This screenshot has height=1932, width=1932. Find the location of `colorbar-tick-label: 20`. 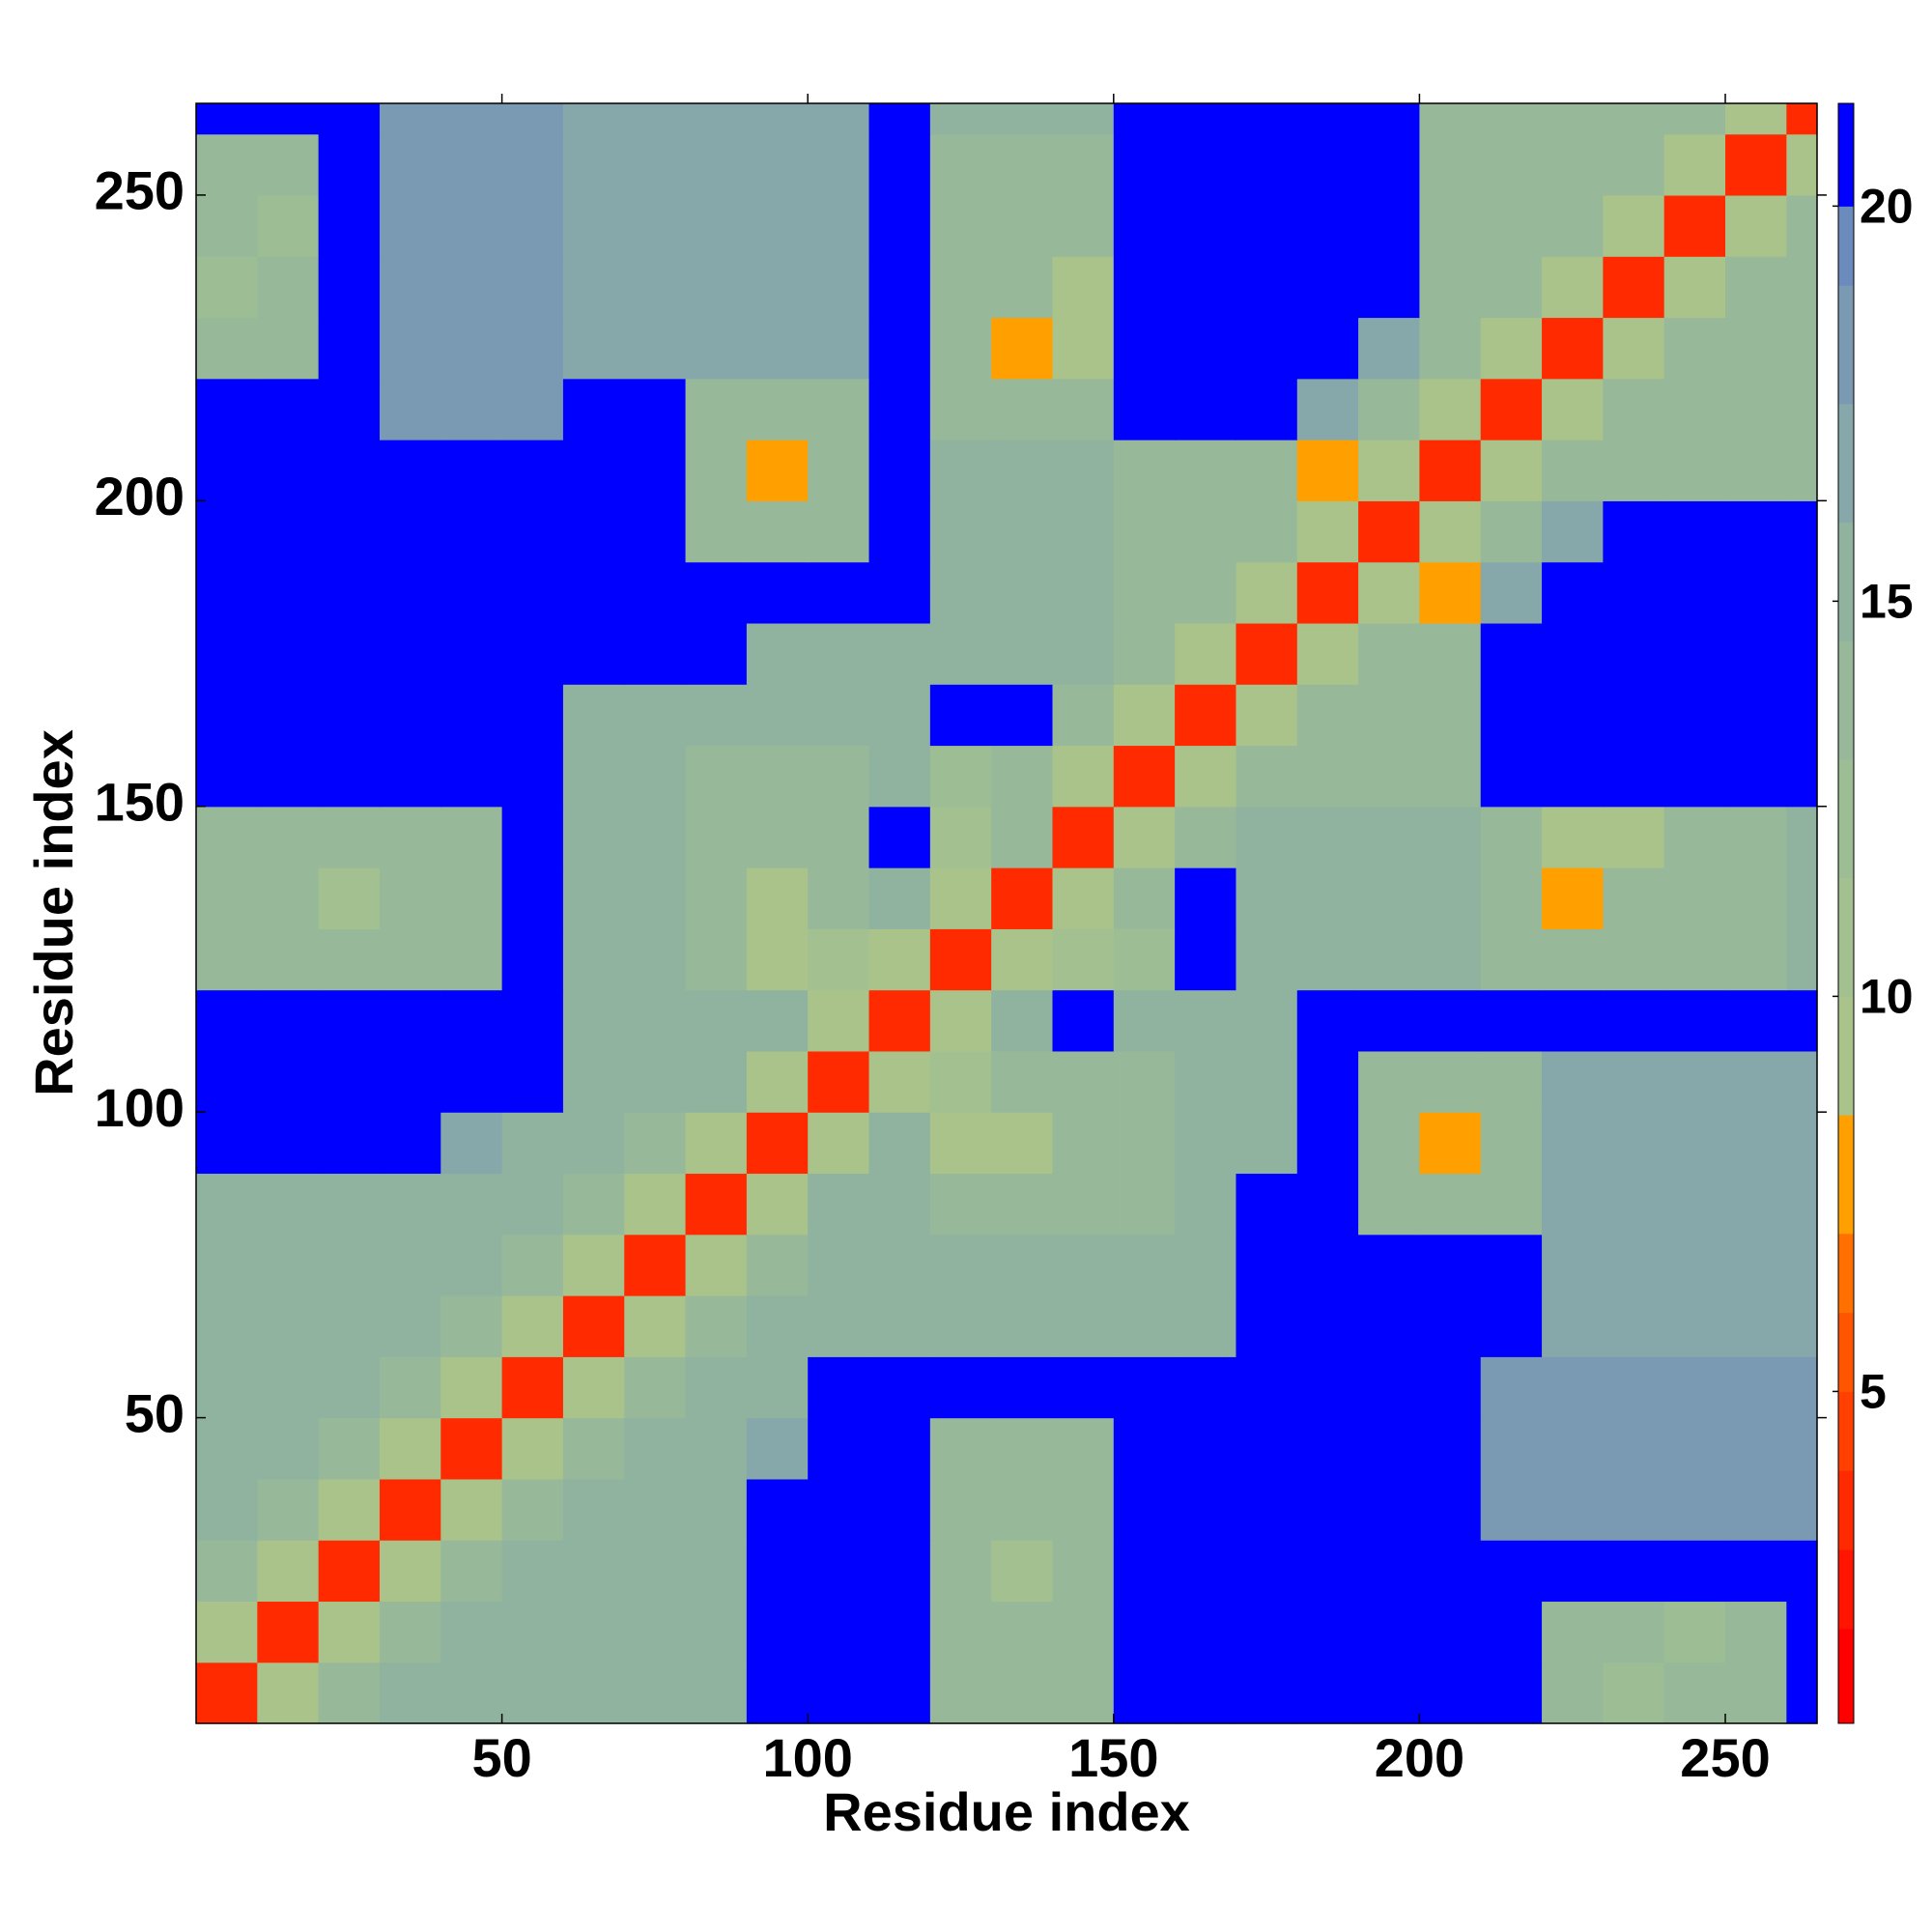

colorbar-tick-label: 20 is located at coordinates (1887, 207).